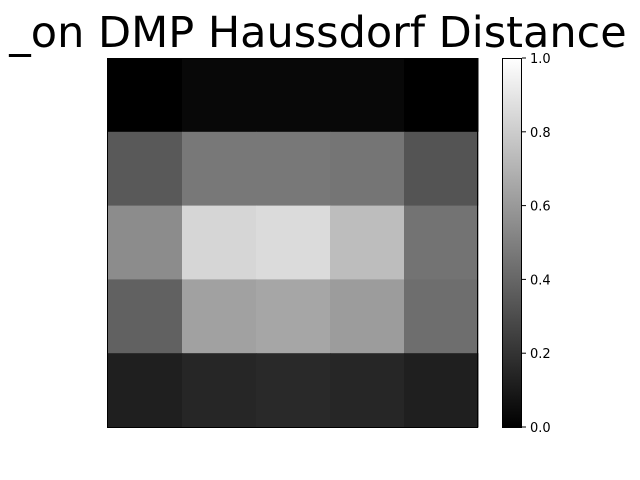 The width and height of the screenshot is (640, 480). I want to click on heatmap-cell-r4-c3, so click(367, 390).